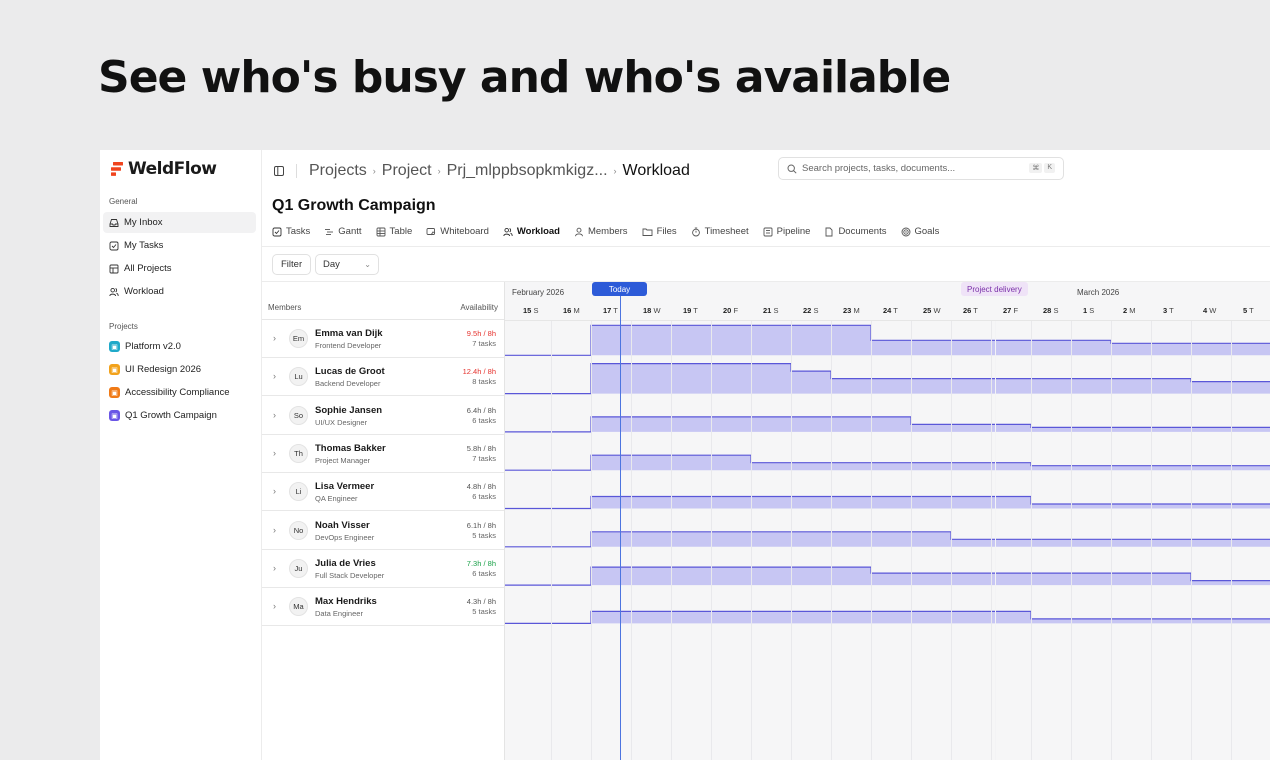 Image resolution: width=1270 pixels, height=760 pixels. Describe the element at coordinates (123, 326) in the screenshot. I see `projects-section-label: Projects` at that location.